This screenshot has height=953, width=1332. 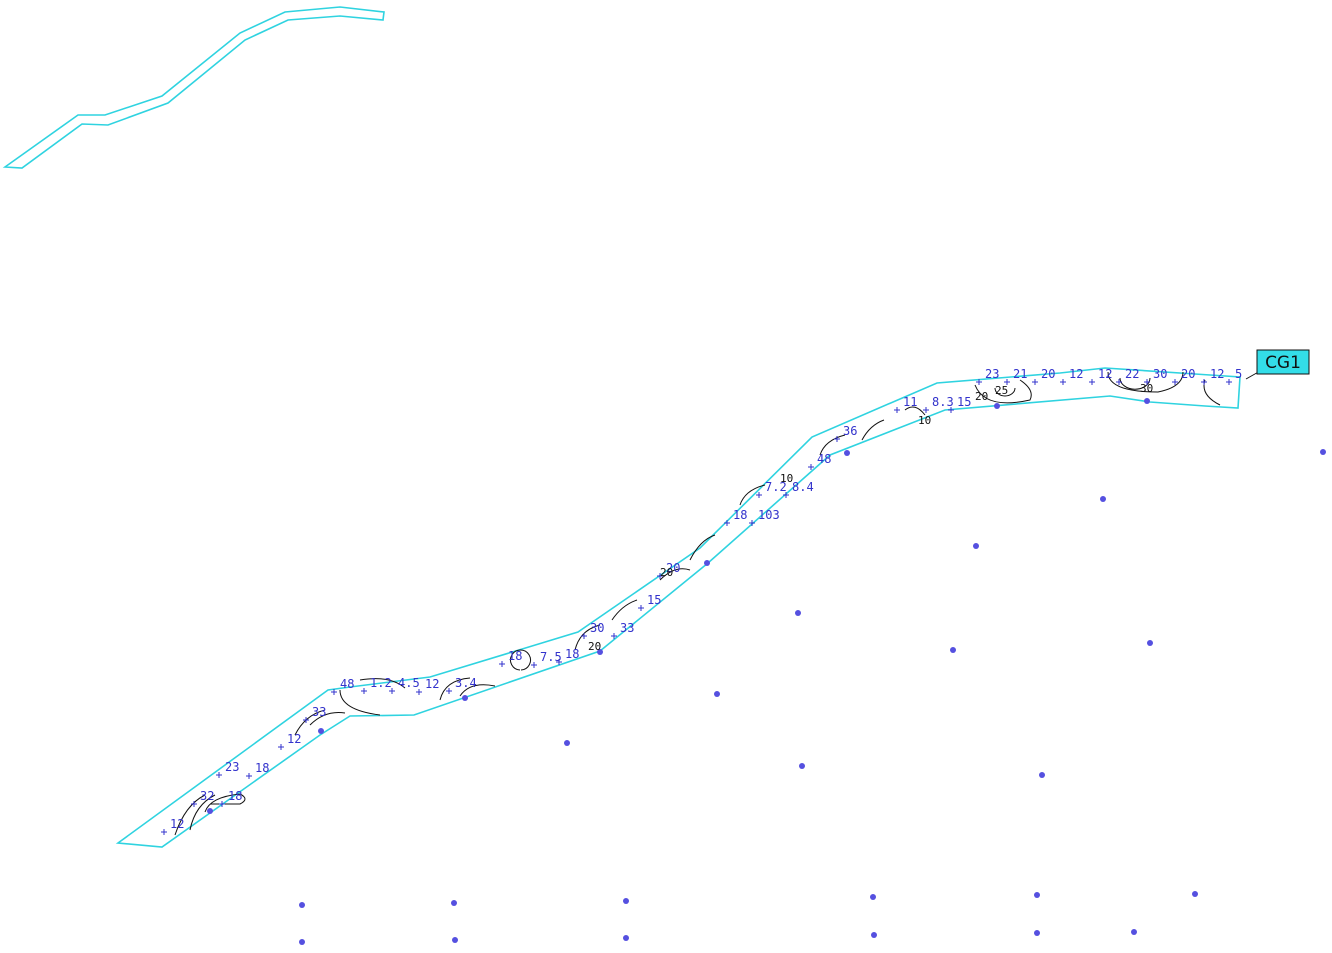 What do you see at coordinates (1146, 388) in the screenshot?
I see `contour-label: 30` at bounding box center [1146, 388].